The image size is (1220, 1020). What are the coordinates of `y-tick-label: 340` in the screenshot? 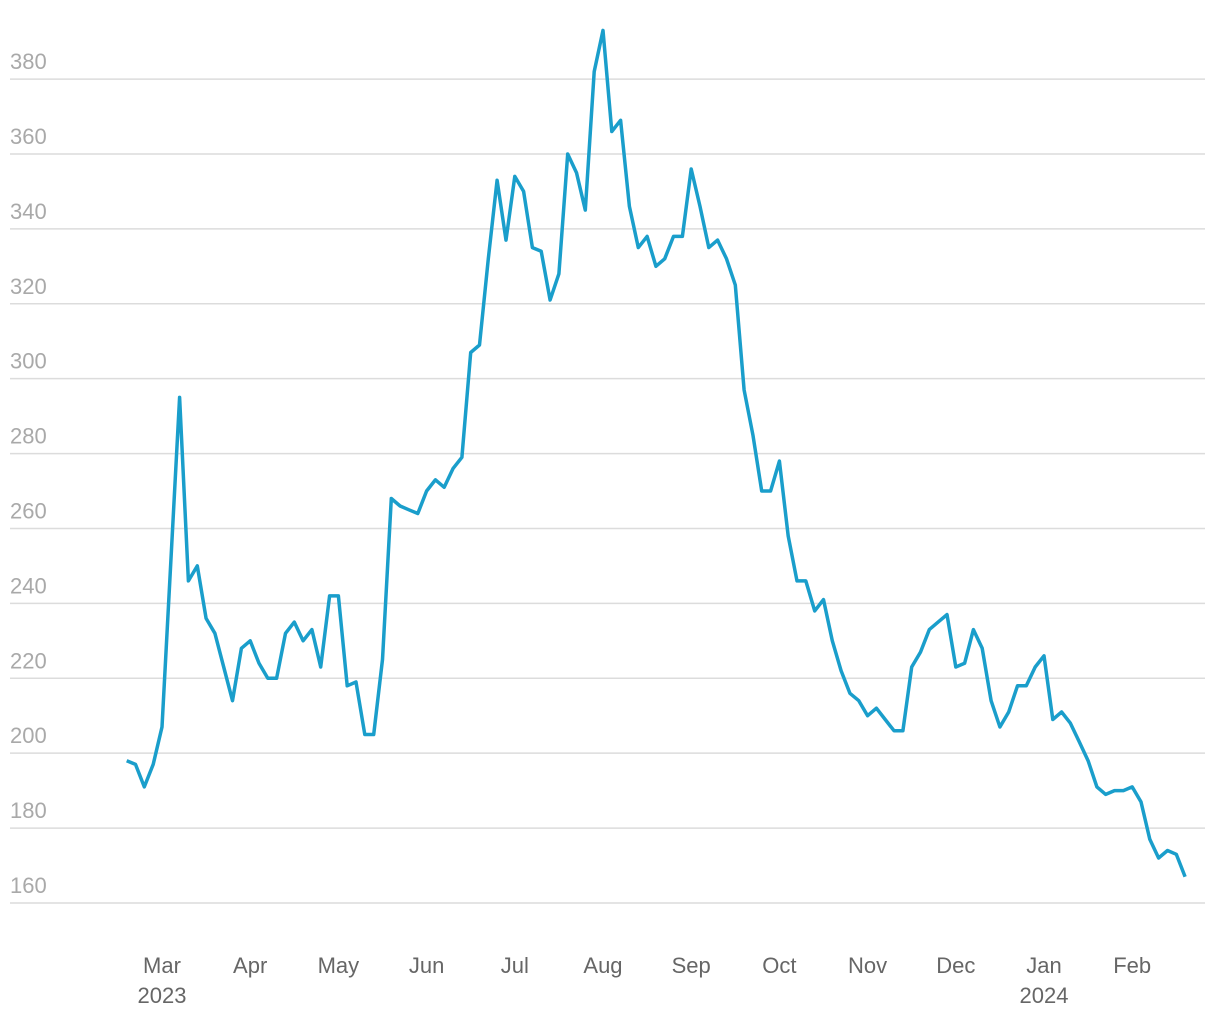 It's located at (28, 211).